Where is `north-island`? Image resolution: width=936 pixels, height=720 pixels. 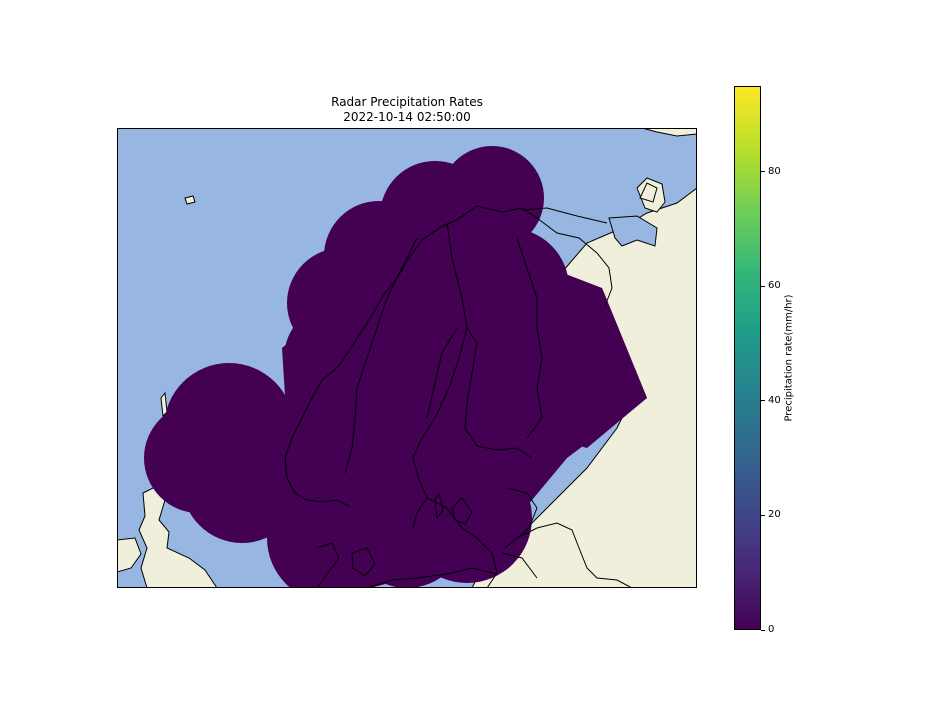
north-island is located at coordinates (648, 192).